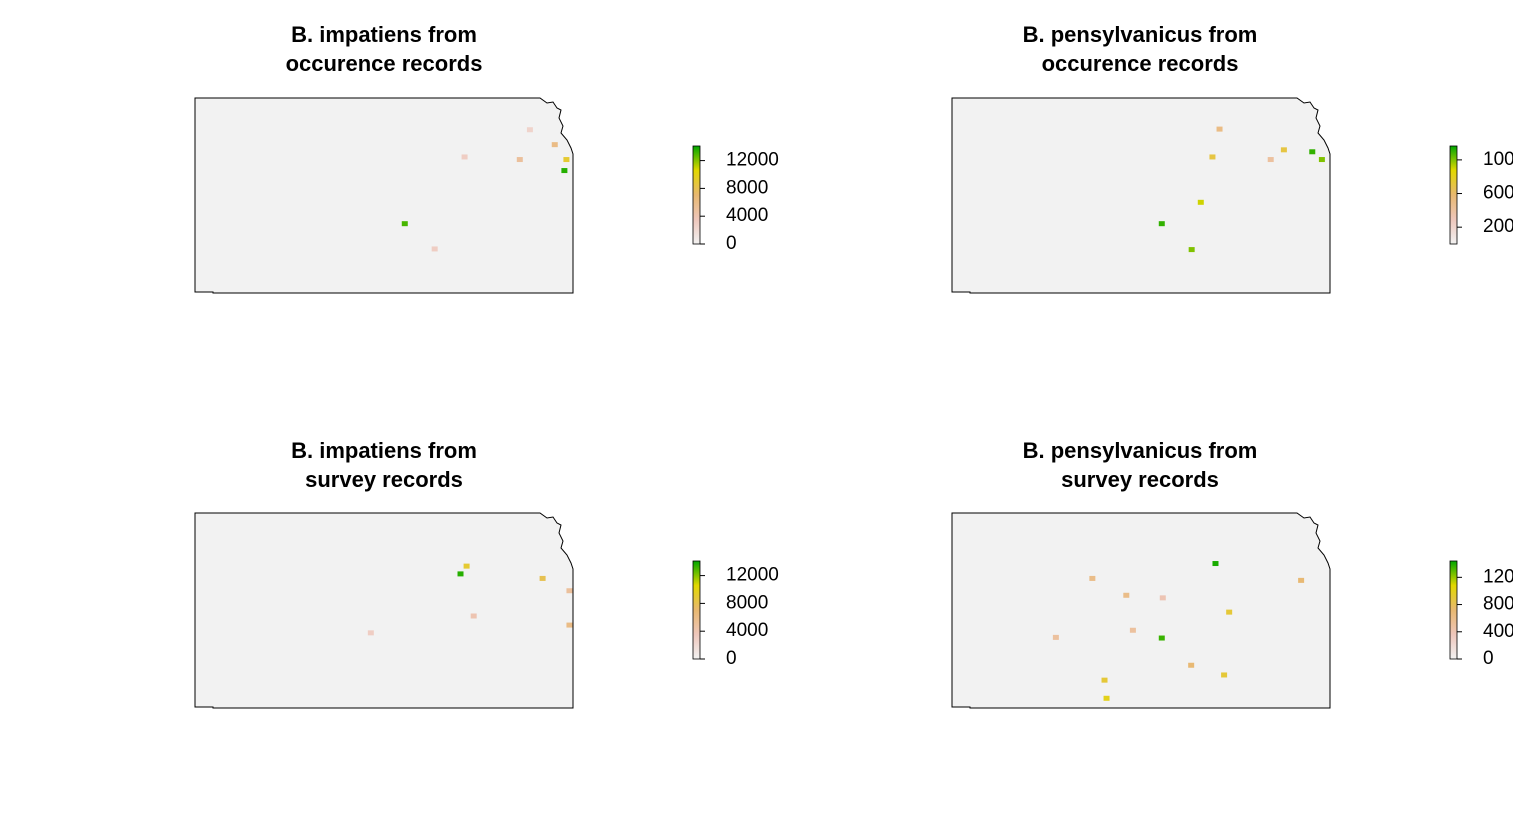 This screenshot has width=1513, height=831. I want to click on colorbar-tick-label: 800, so click(1498, 604).